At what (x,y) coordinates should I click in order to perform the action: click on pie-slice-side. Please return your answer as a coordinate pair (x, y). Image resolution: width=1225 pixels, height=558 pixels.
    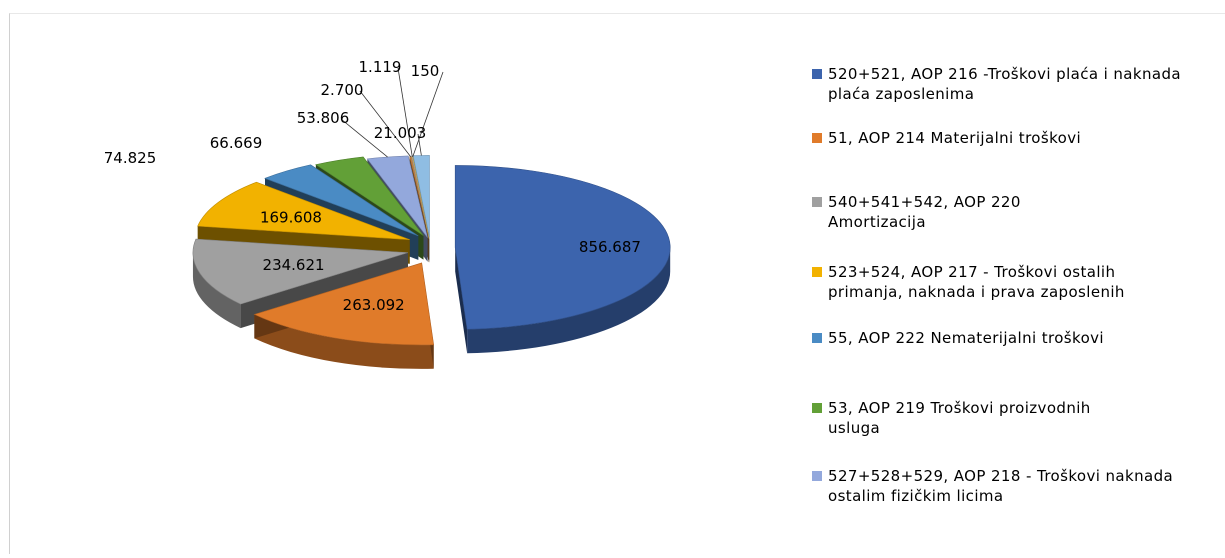
    Looking at the image, I should click on (563, 300).